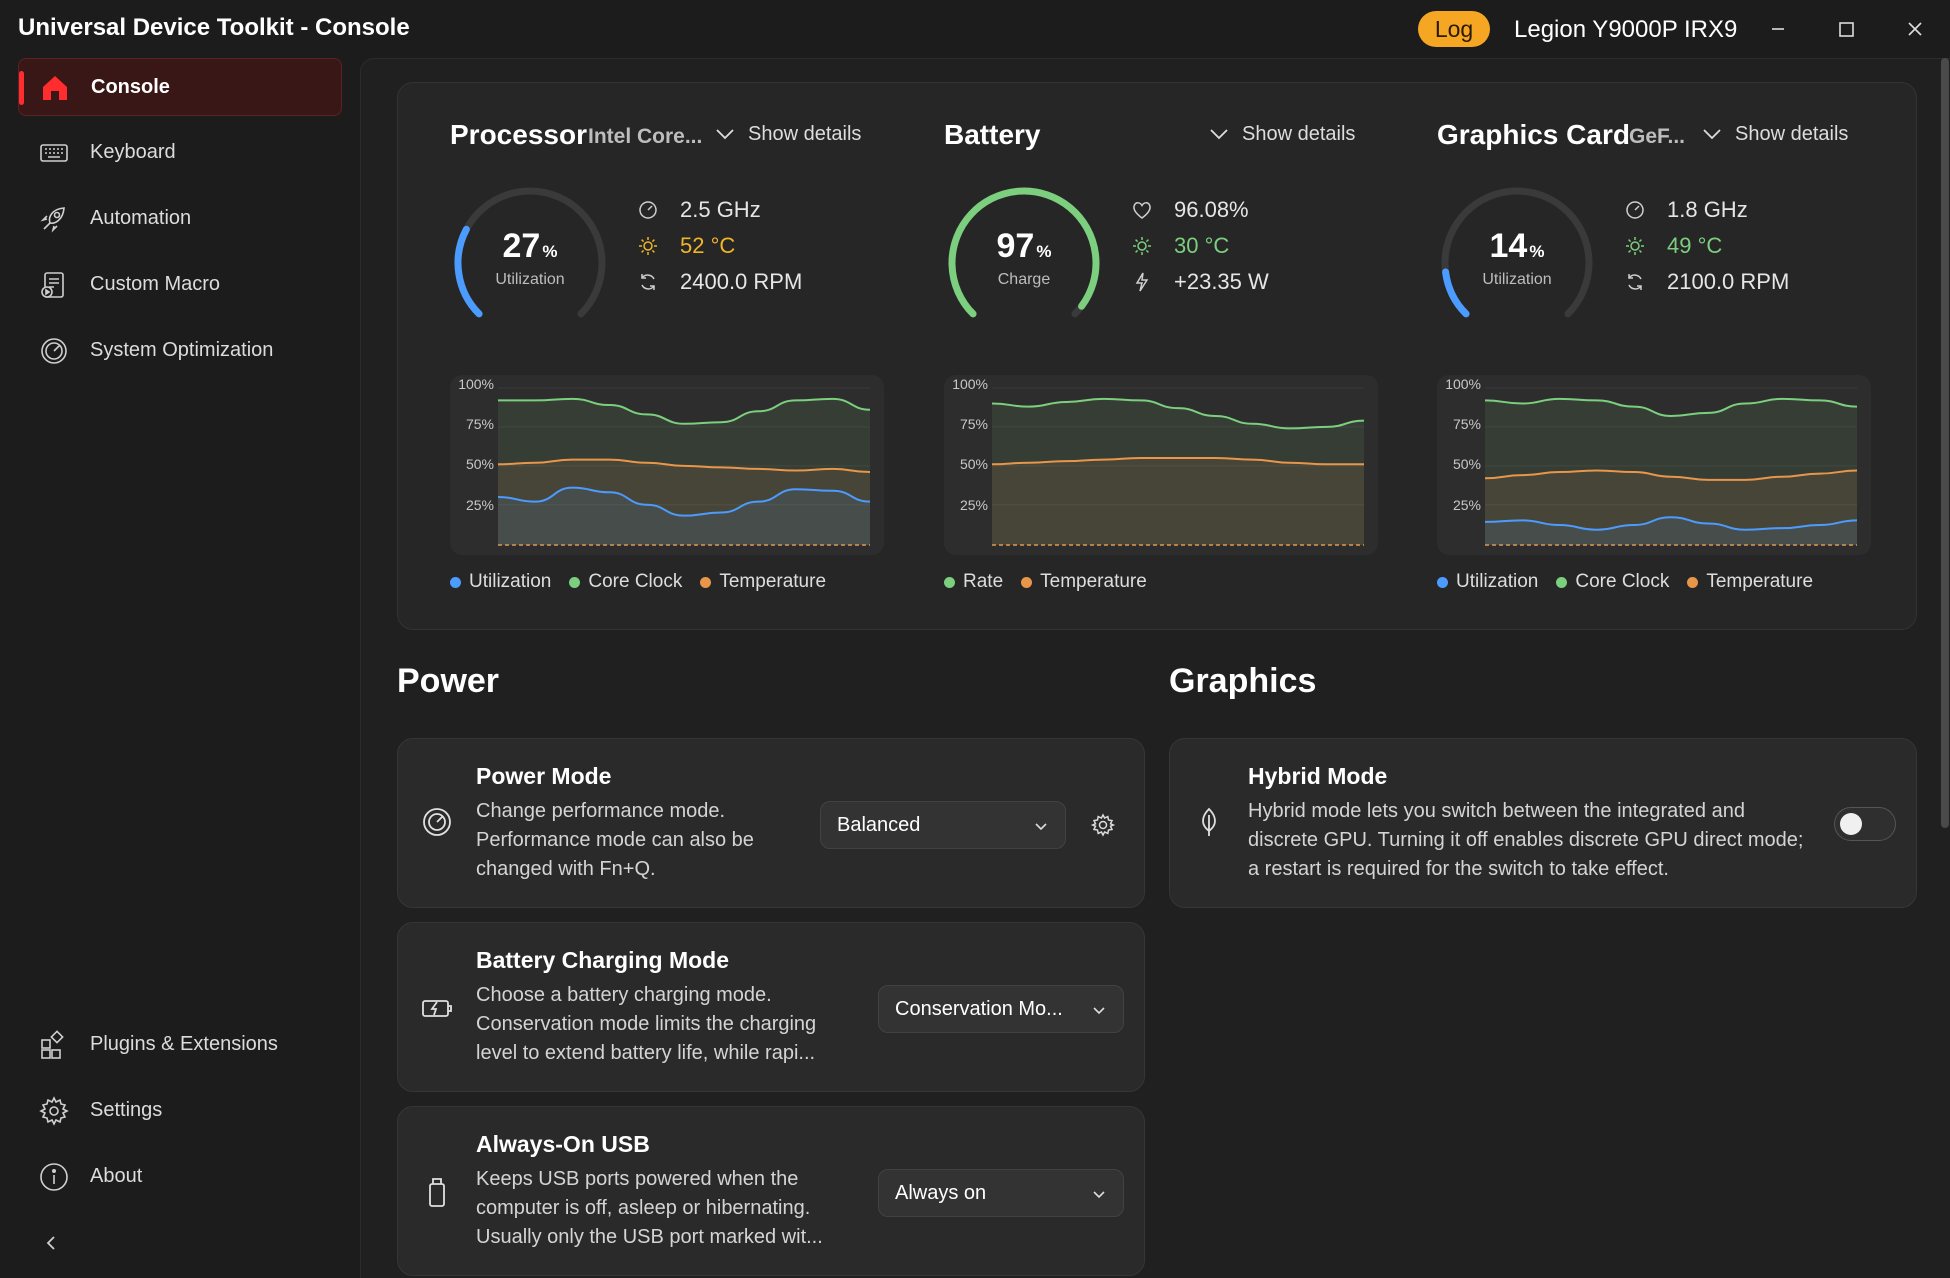  I want to click on always-on-usb-select: Always on, so click(1001, 1193).